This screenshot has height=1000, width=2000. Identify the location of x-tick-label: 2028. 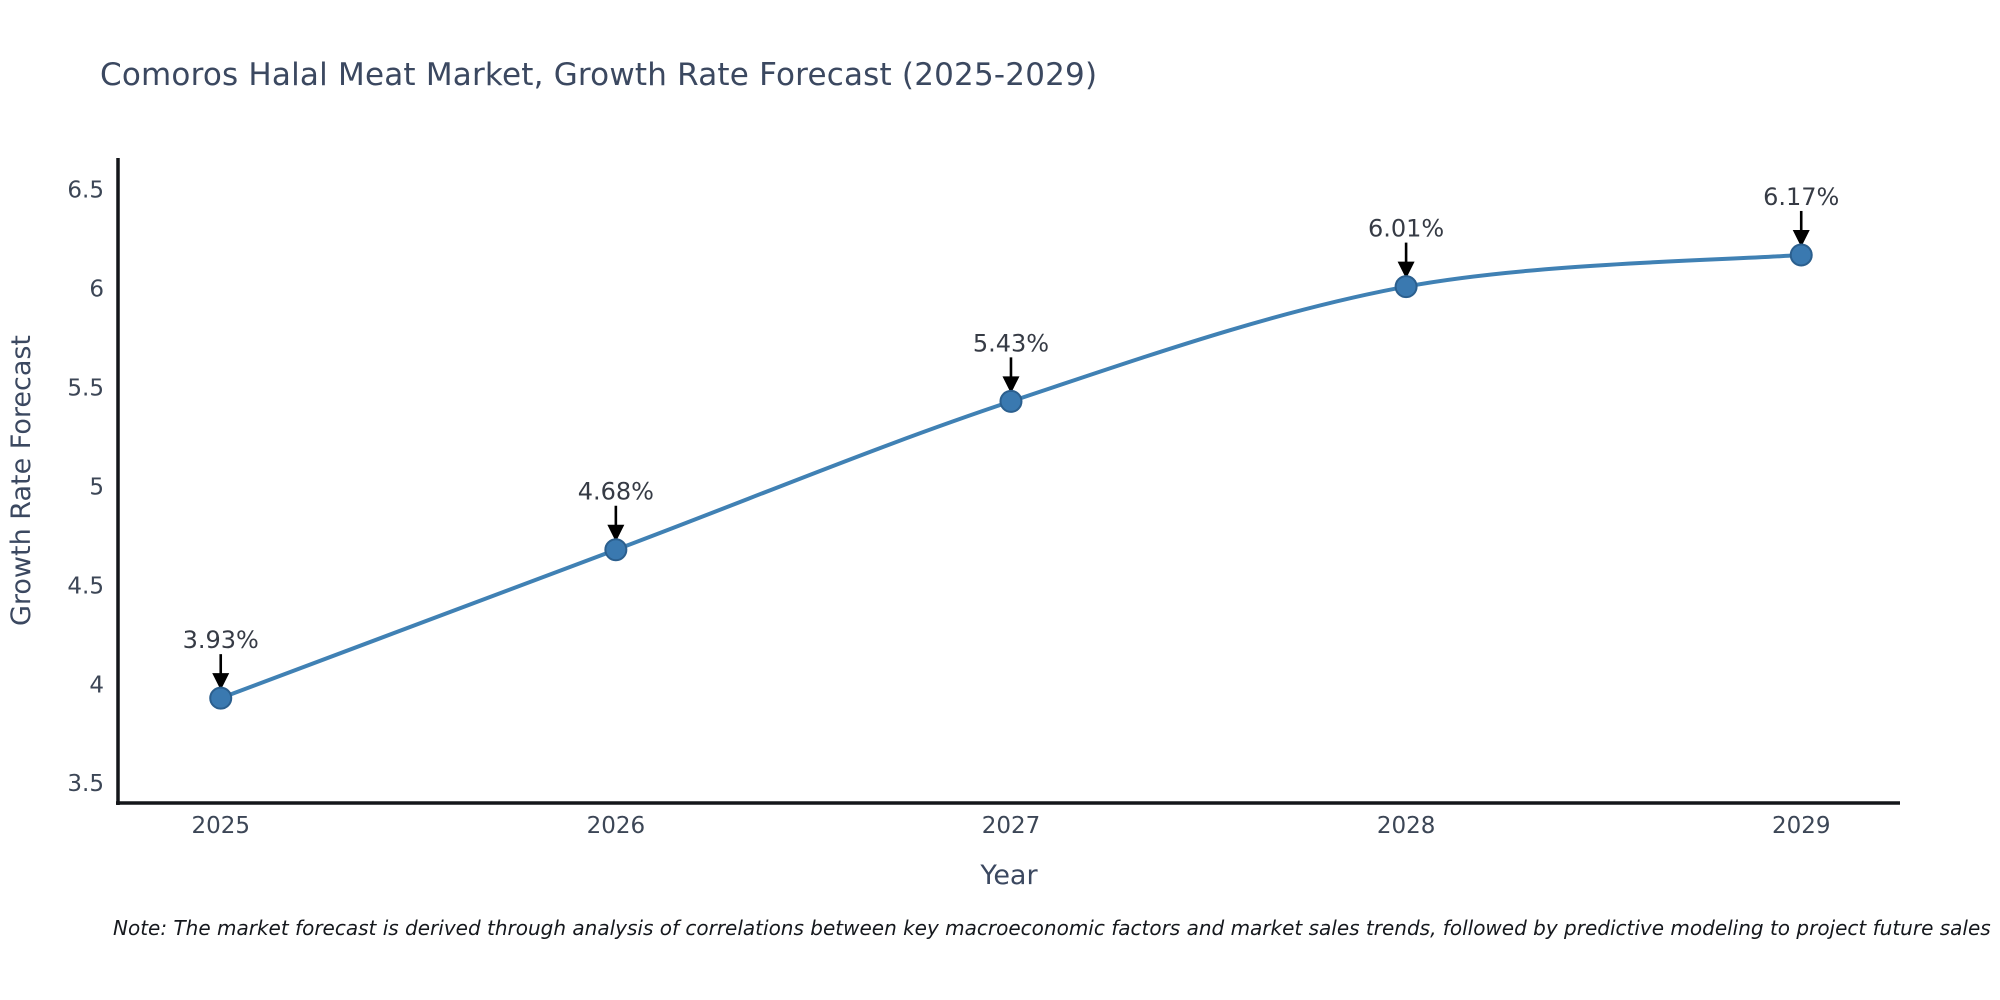
(1406, 826).